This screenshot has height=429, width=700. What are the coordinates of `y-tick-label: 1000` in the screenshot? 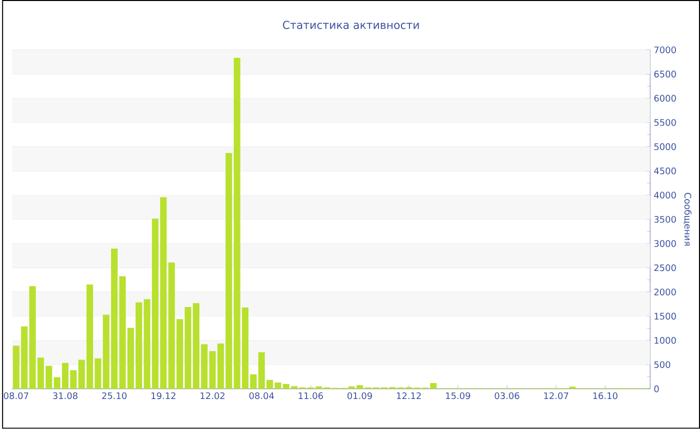 It's located at (665, 340).